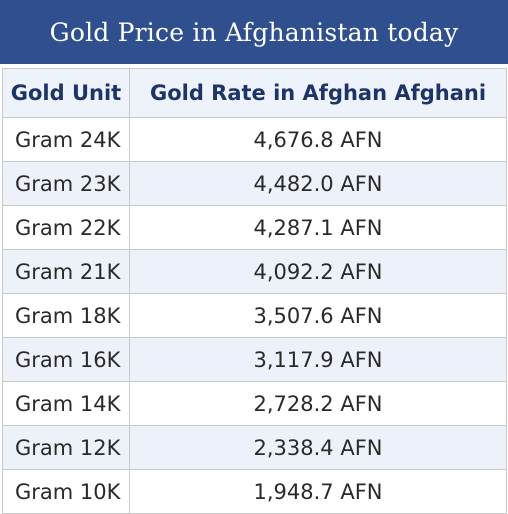 This screenshot has height=514, width=508. I want to click on gold-rate-cell: 4,676.8 AFN, so click(318, 139).